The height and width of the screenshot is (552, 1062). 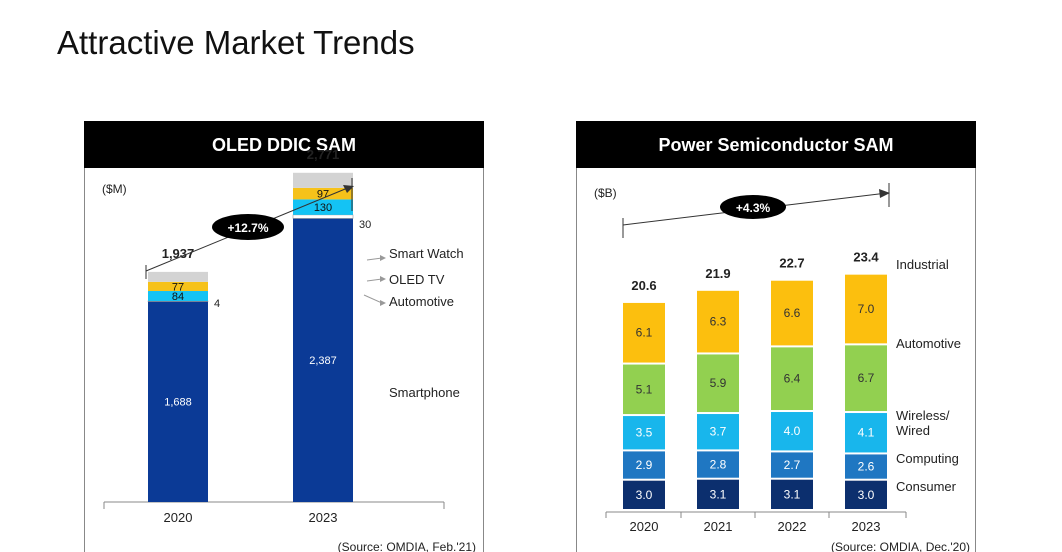 I want to click on data-label: 2.9, so click(x=644, y=465).